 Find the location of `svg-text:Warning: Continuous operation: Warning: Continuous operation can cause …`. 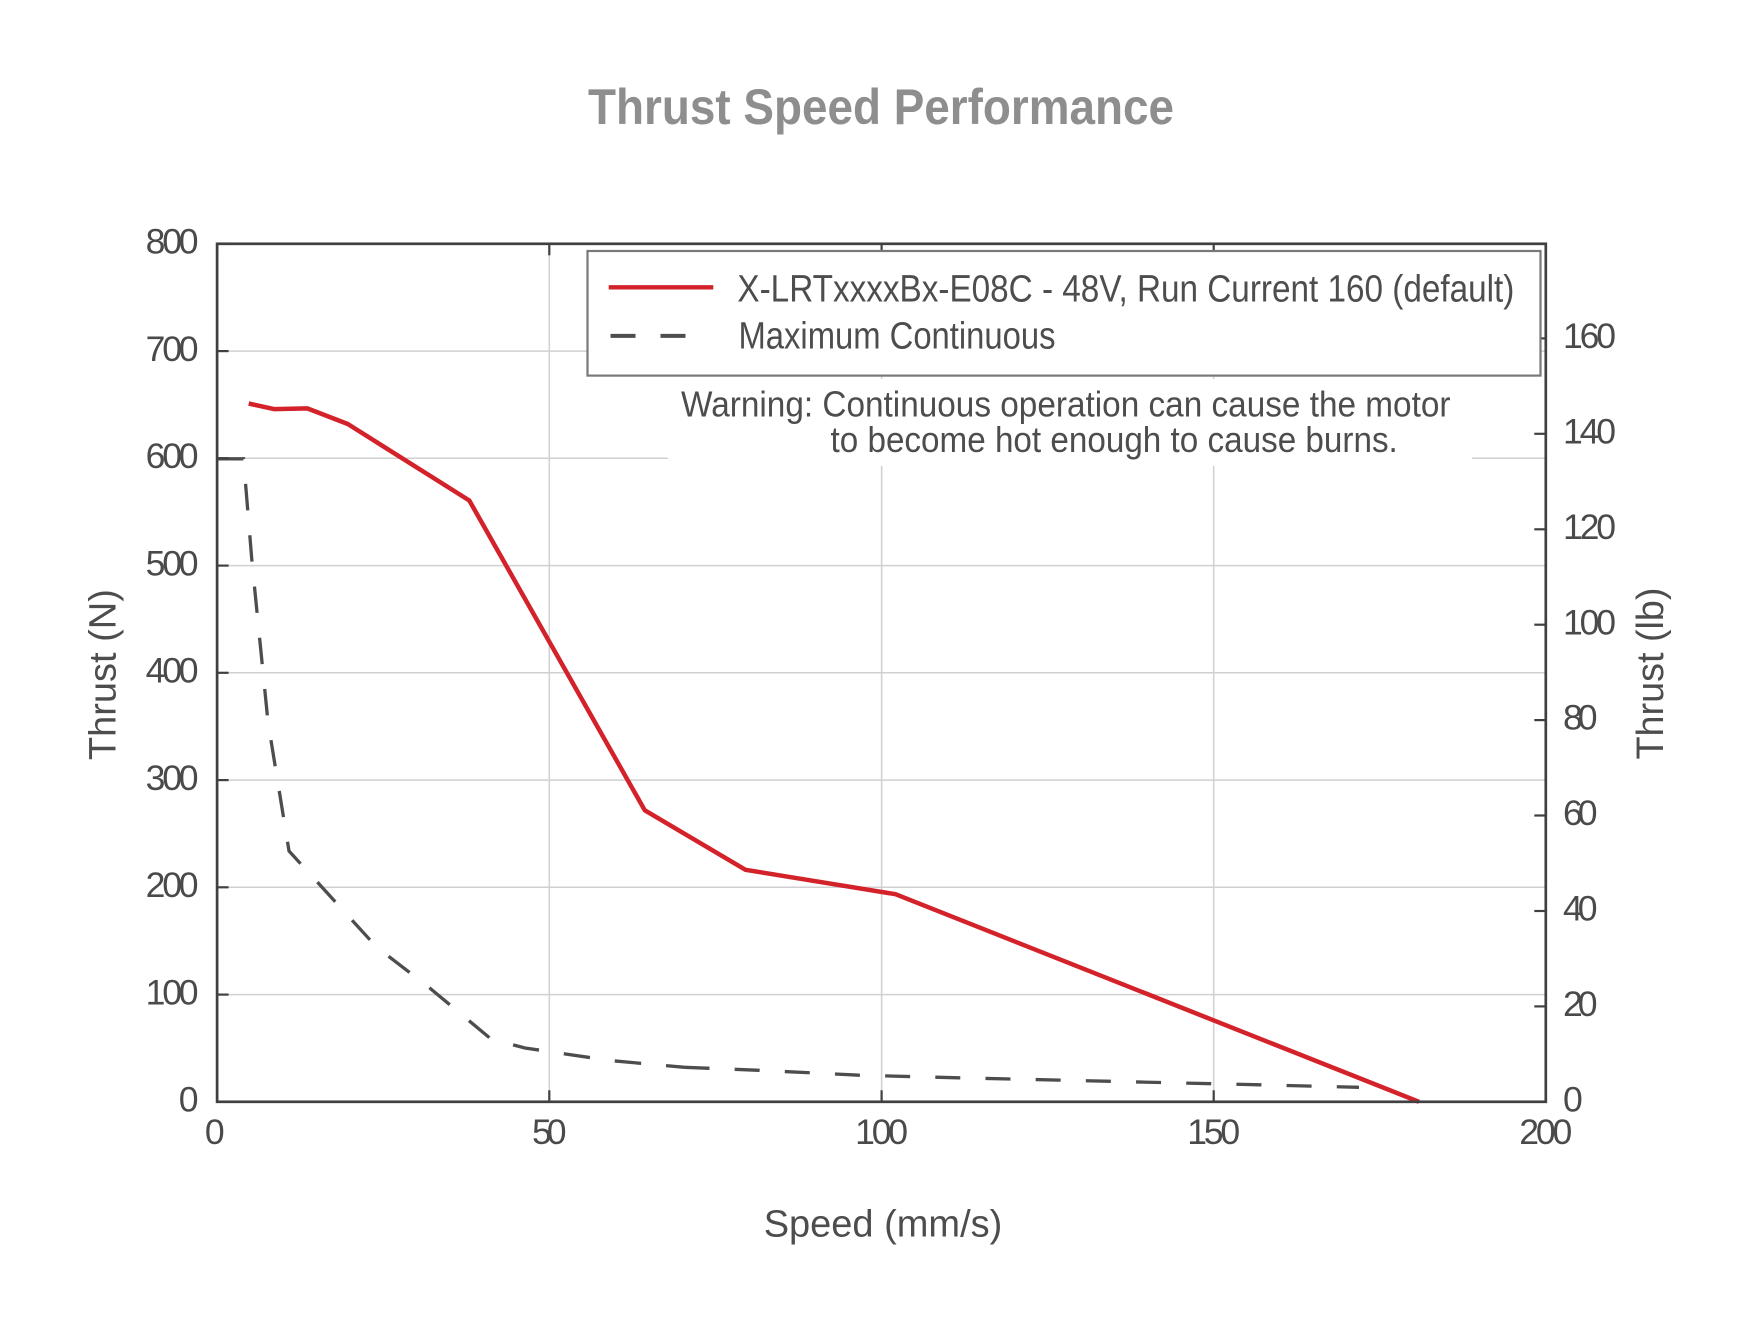

svg-text:Warning: Continuous operation: Warning: Continuous operation can cause … is located at coordinates (1066, 403).